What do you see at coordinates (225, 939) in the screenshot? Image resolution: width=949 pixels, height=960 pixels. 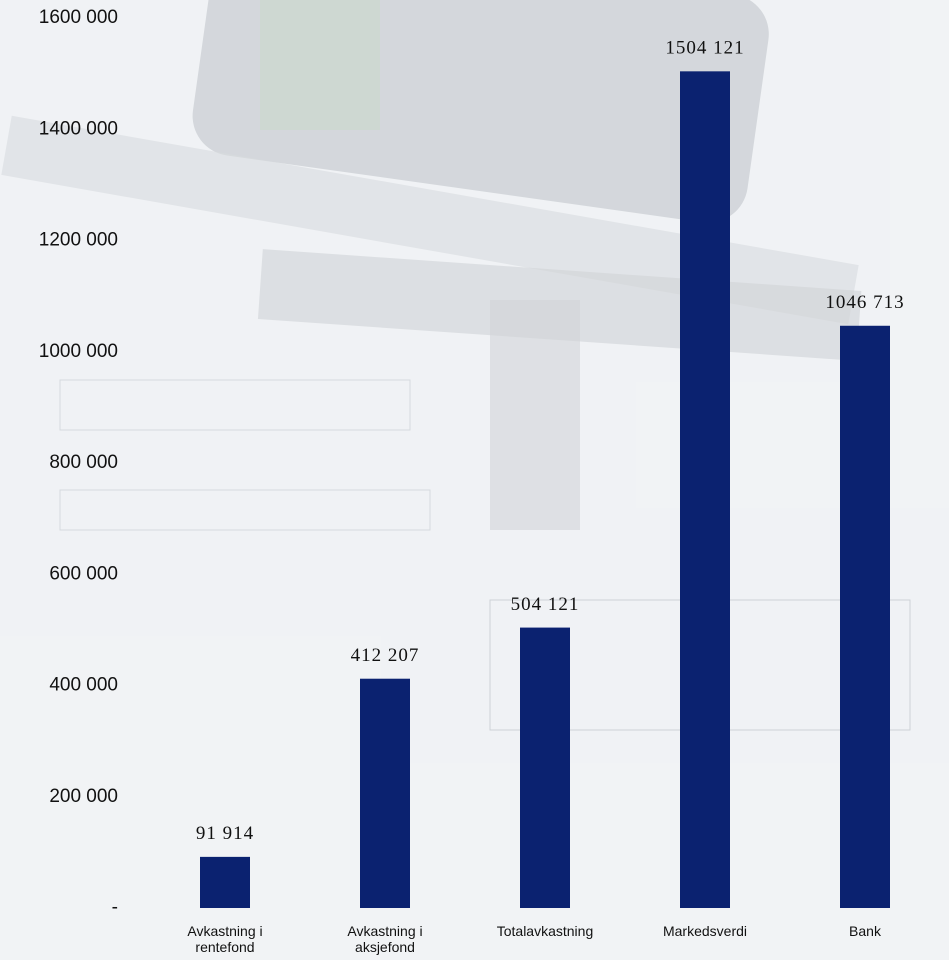 I see `x-tick-label: Avkastning i rentefond` at bounding box center [225, 939].